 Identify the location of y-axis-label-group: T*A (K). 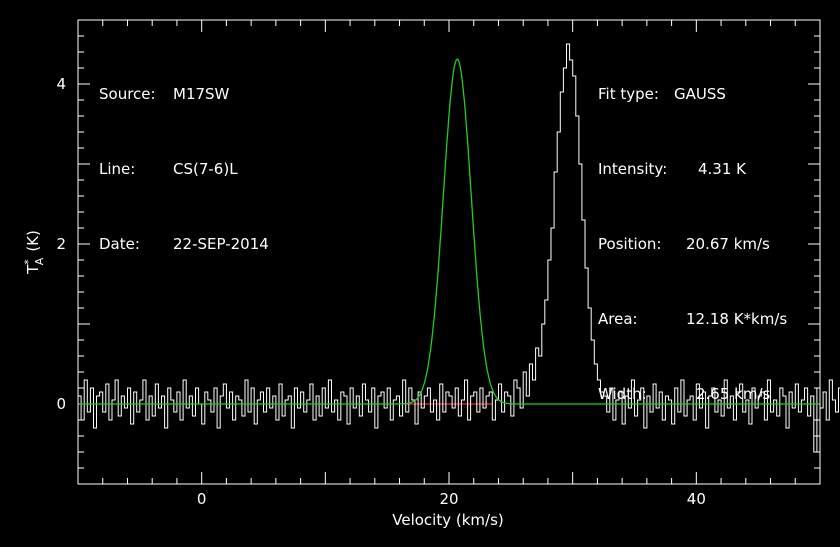
(34, 252).